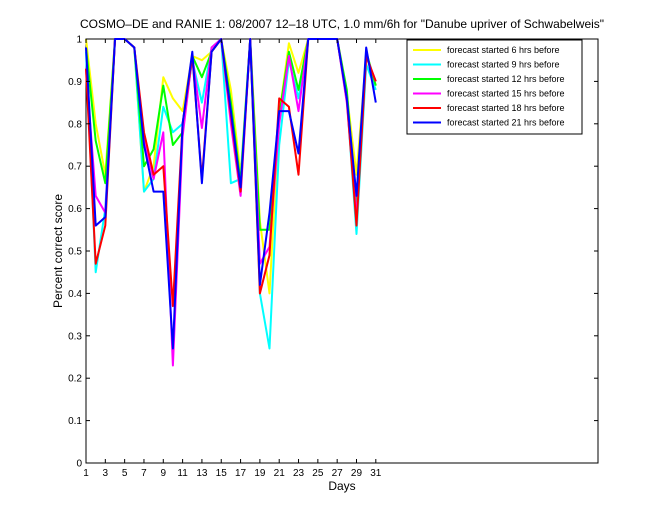 This screenshot has width=660, height=520. I want to click on legend-label: forecast started 18 hrs before, so click(506, 108).